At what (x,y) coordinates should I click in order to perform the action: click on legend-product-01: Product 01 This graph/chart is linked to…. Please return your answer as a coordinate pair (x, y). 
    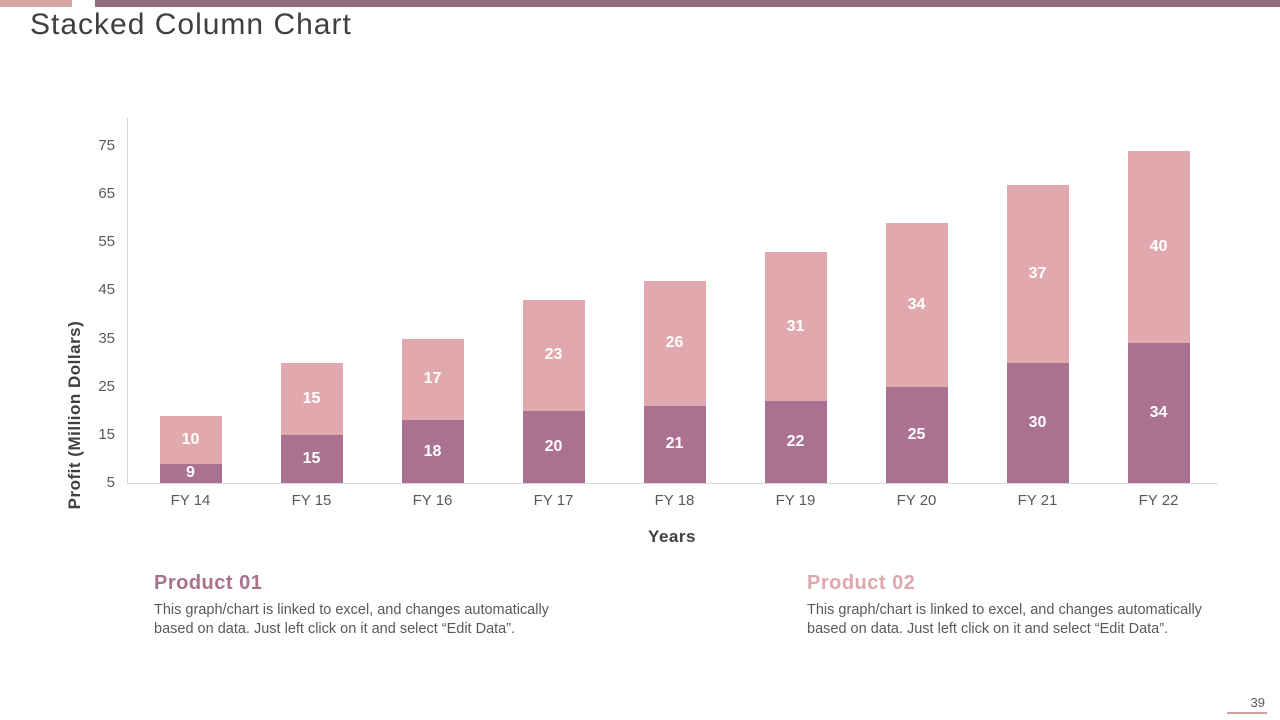
    Looking at the image, I should click on (354, 605).